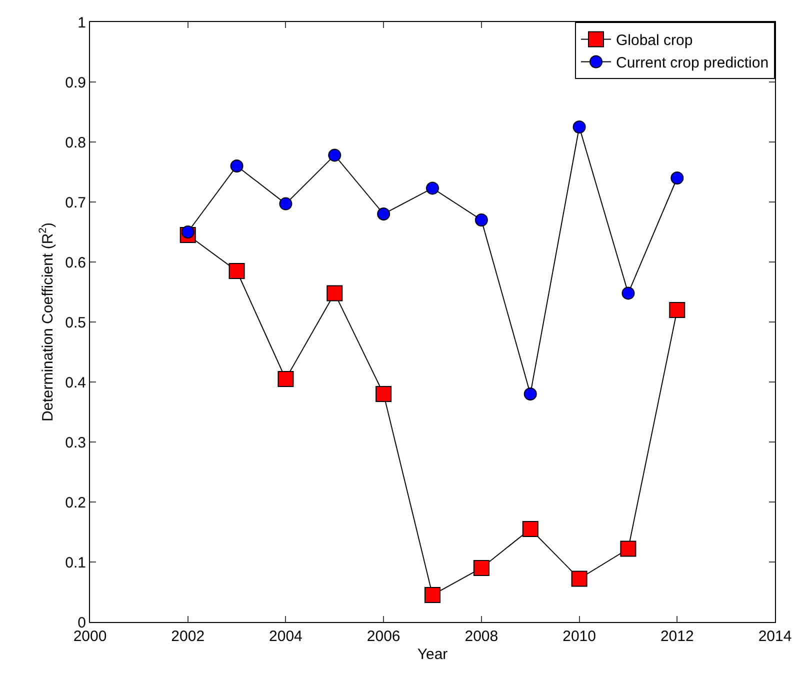  I want to click on y-tick-label: 0.9, so click(75, 83).